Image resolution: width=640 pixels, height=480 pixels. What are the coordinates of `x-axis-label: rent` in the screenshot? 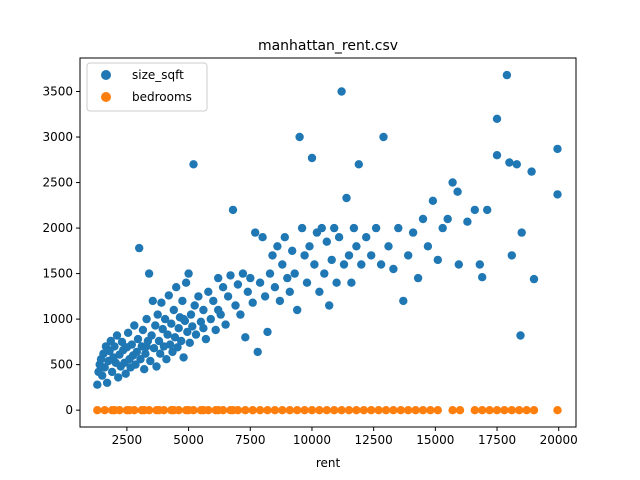 It's located at (328, 463).